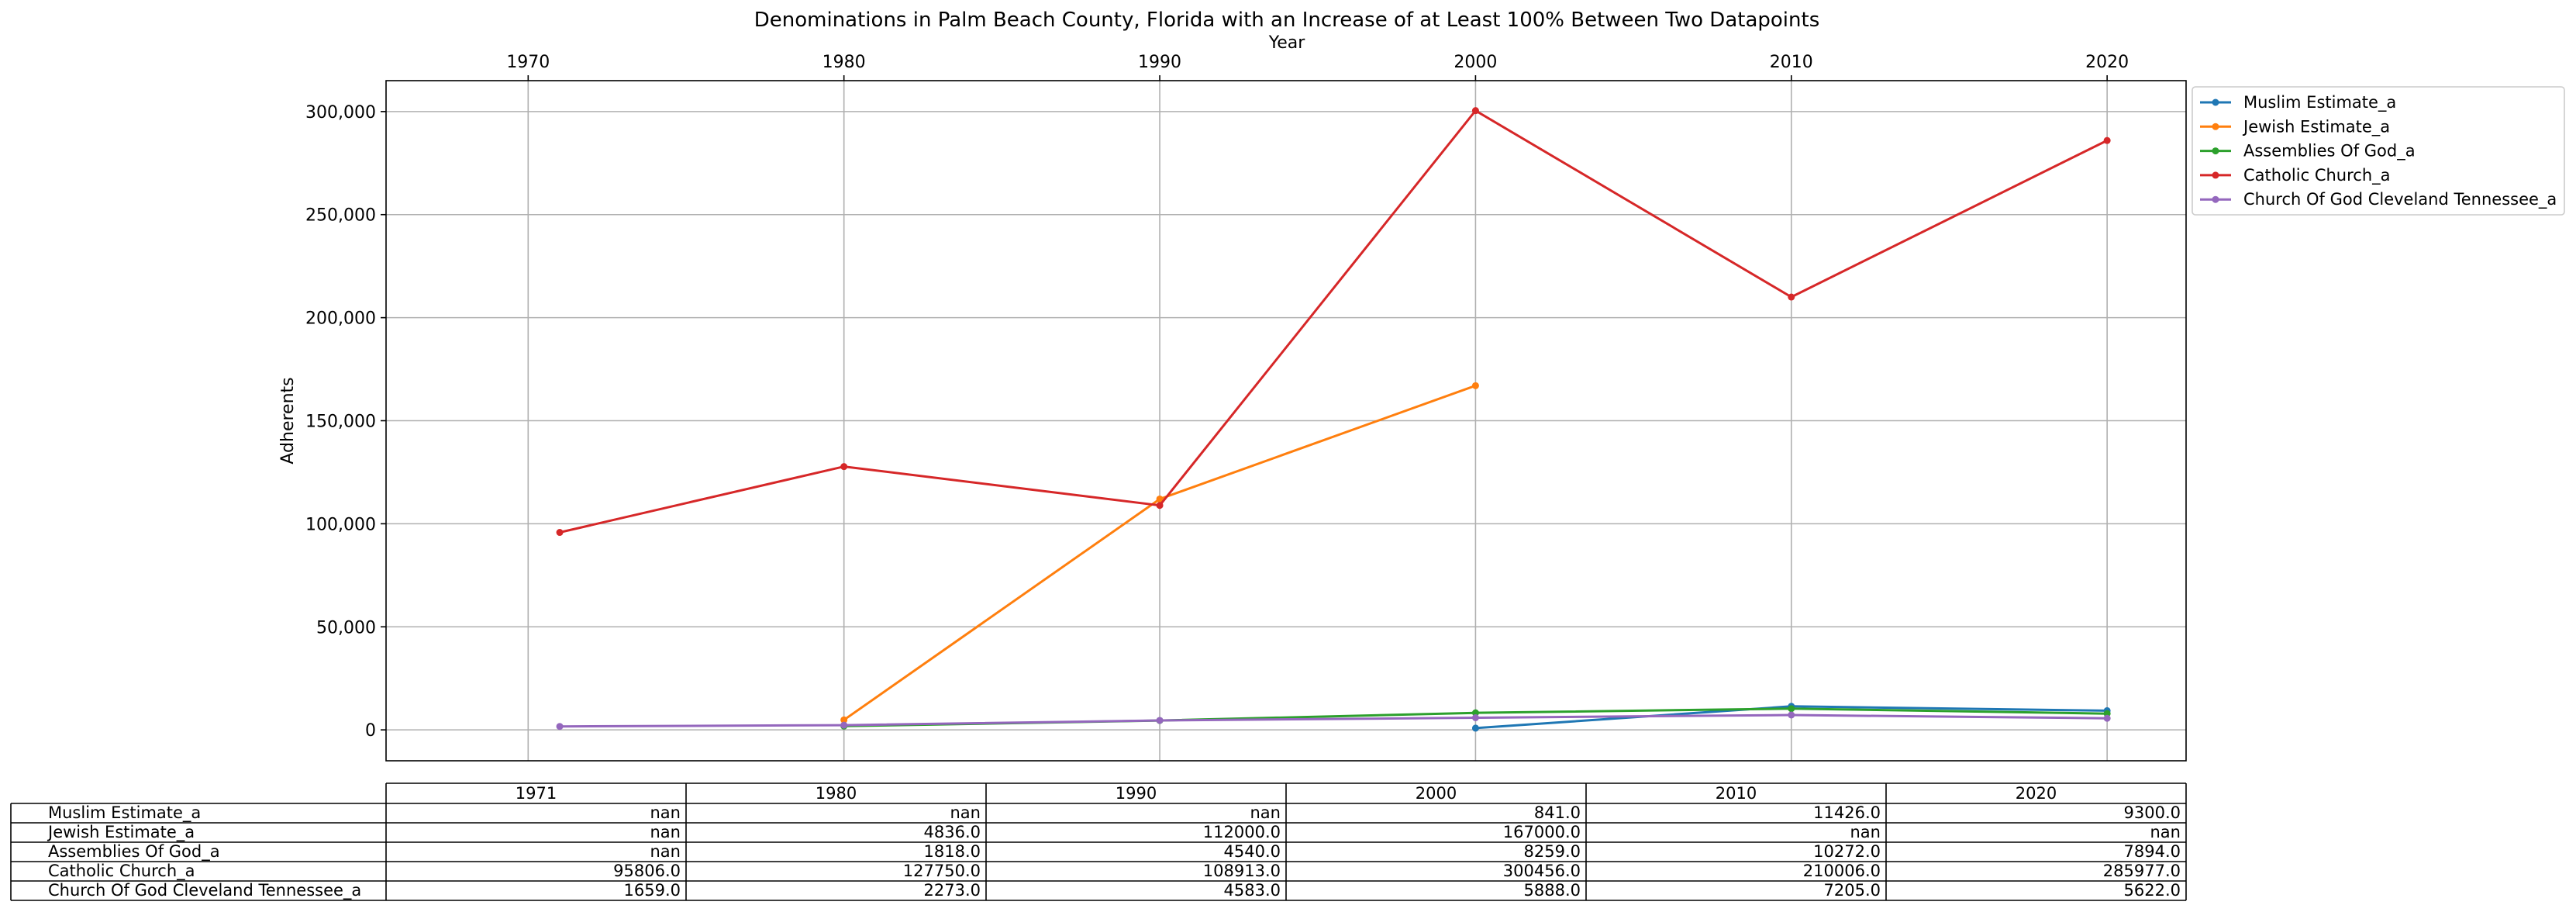 The width and height of the screenshot is (2576, 912). Describe the element at coordinates (2152, 812) in the screenshot. I see `table-cell: 9300.0` at that location.